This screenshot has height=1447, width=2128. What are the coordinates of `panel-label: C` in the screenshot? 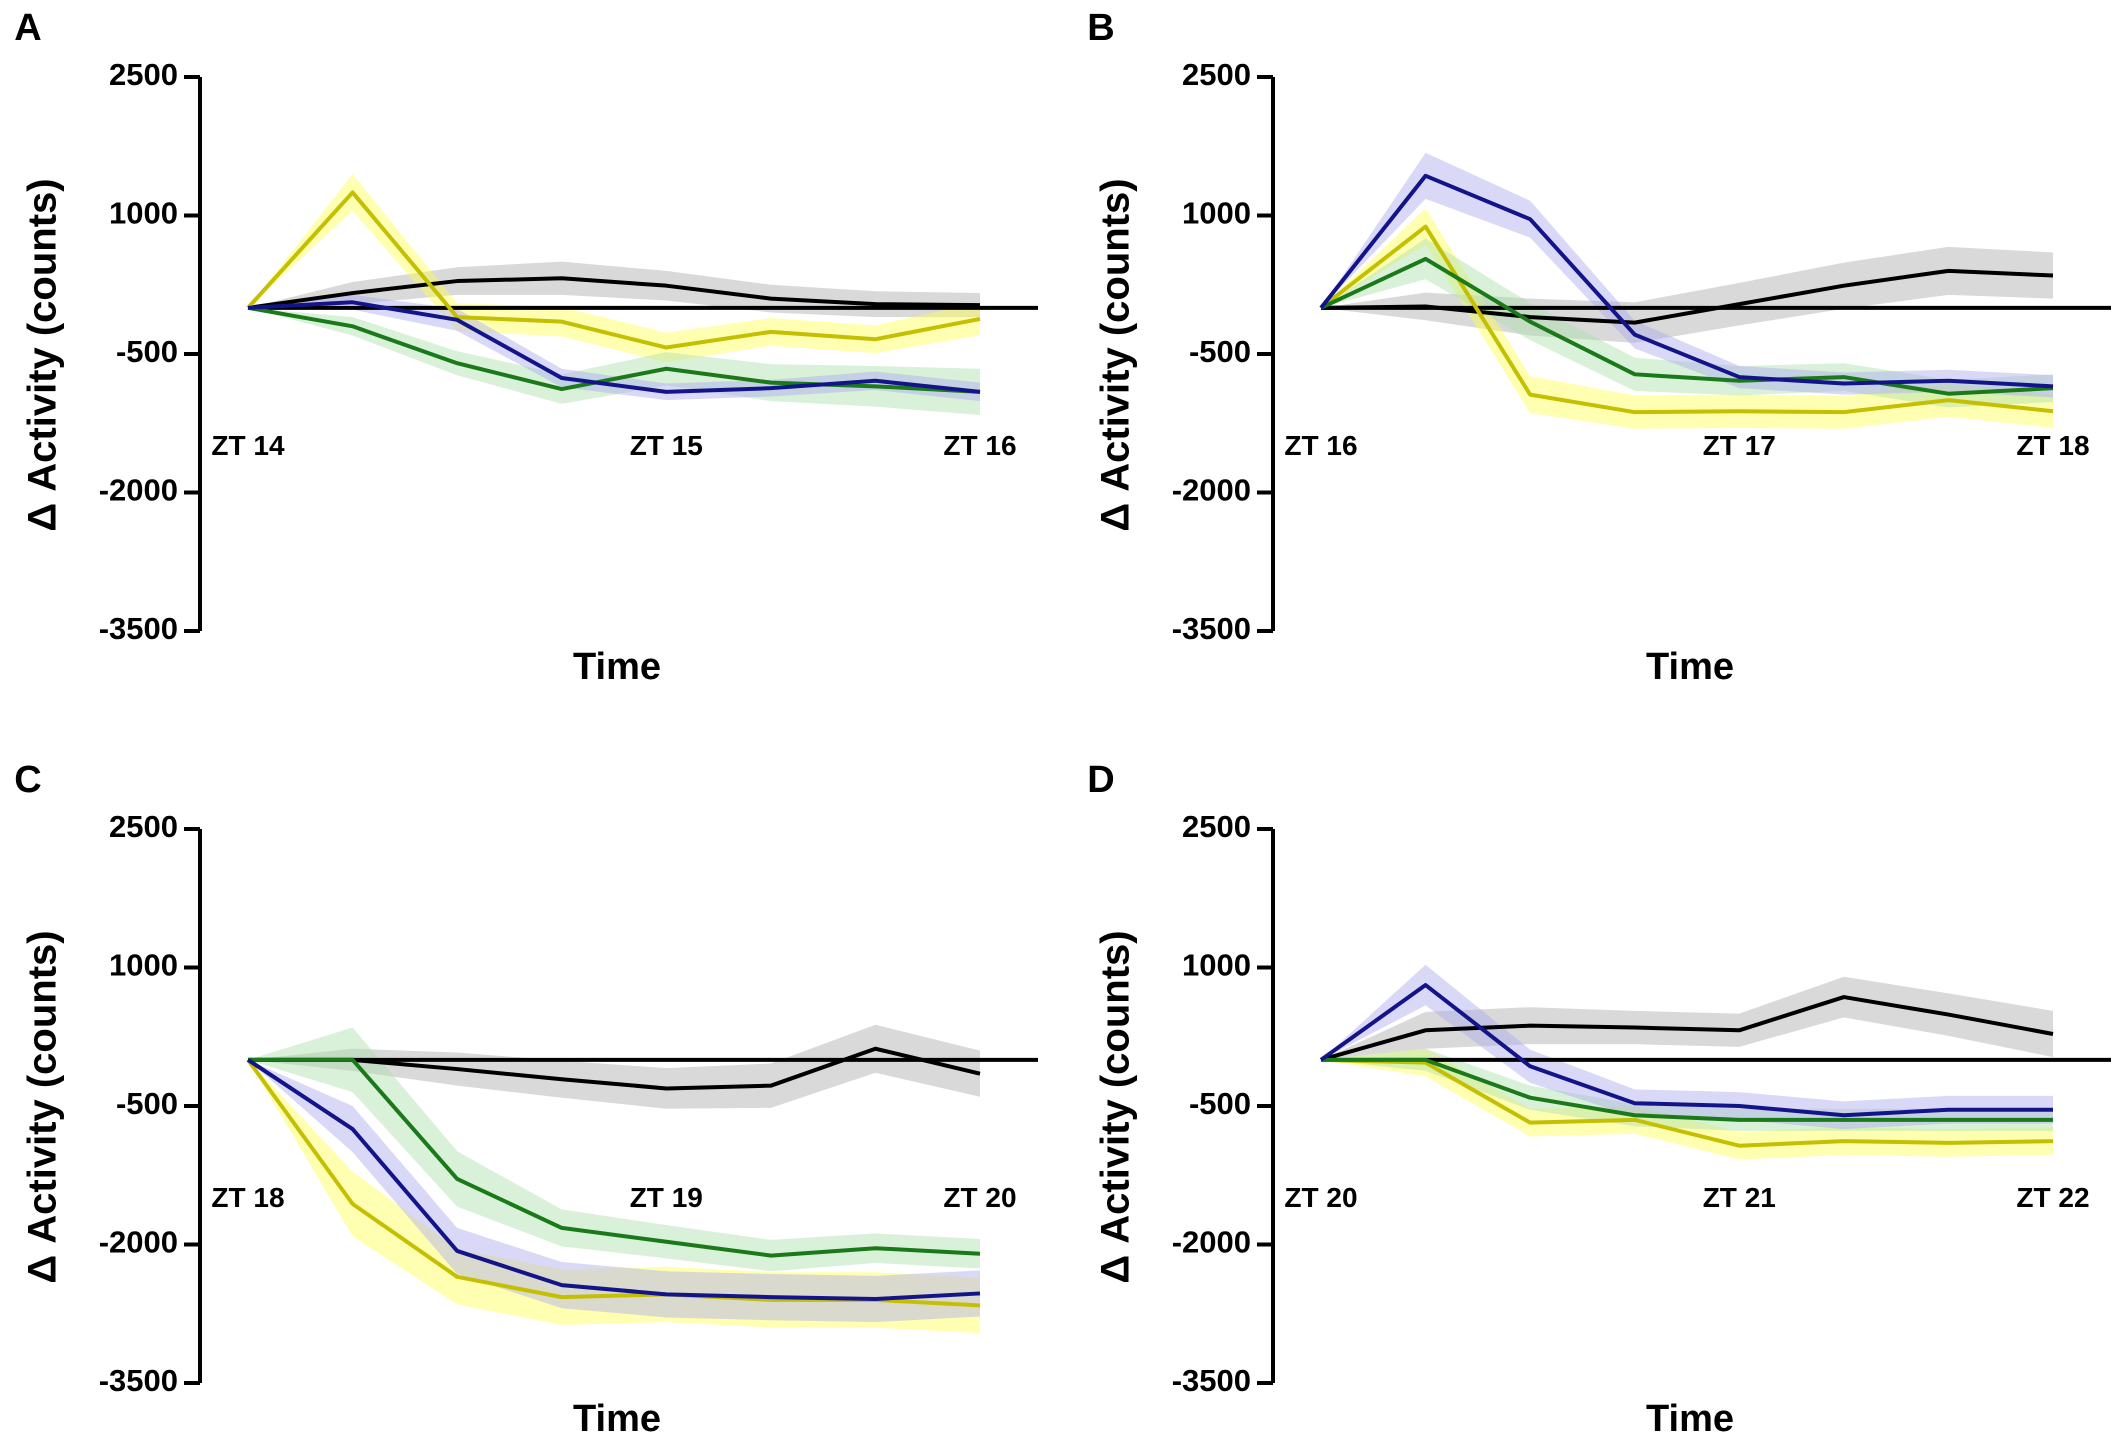 It's located at (27, 780).